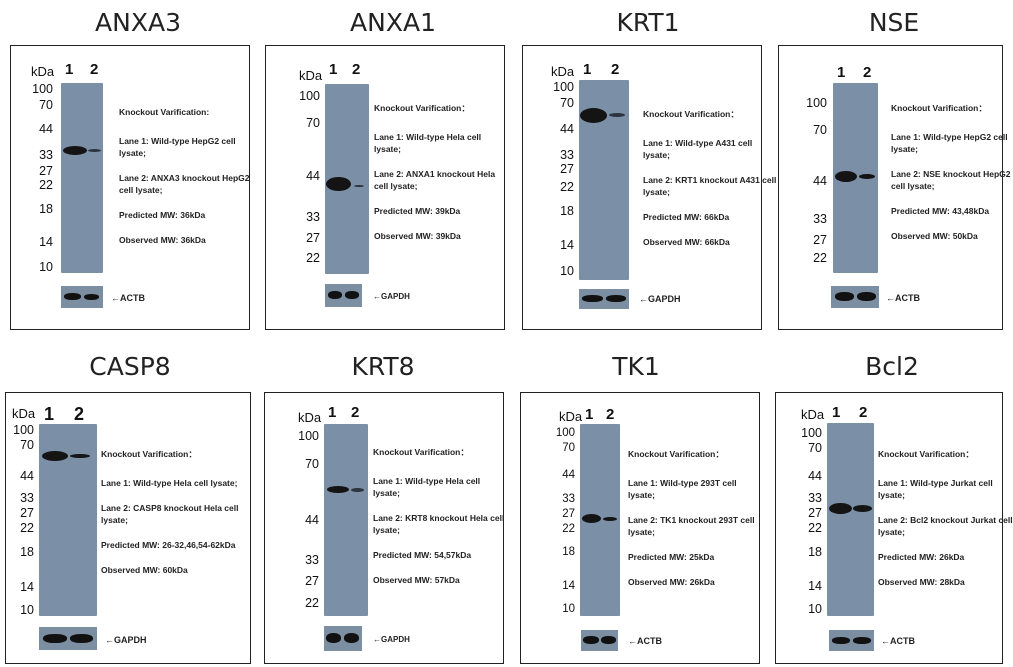  I want to click on observed-mw: Observed MW: 60kDa, so click(144, 570).